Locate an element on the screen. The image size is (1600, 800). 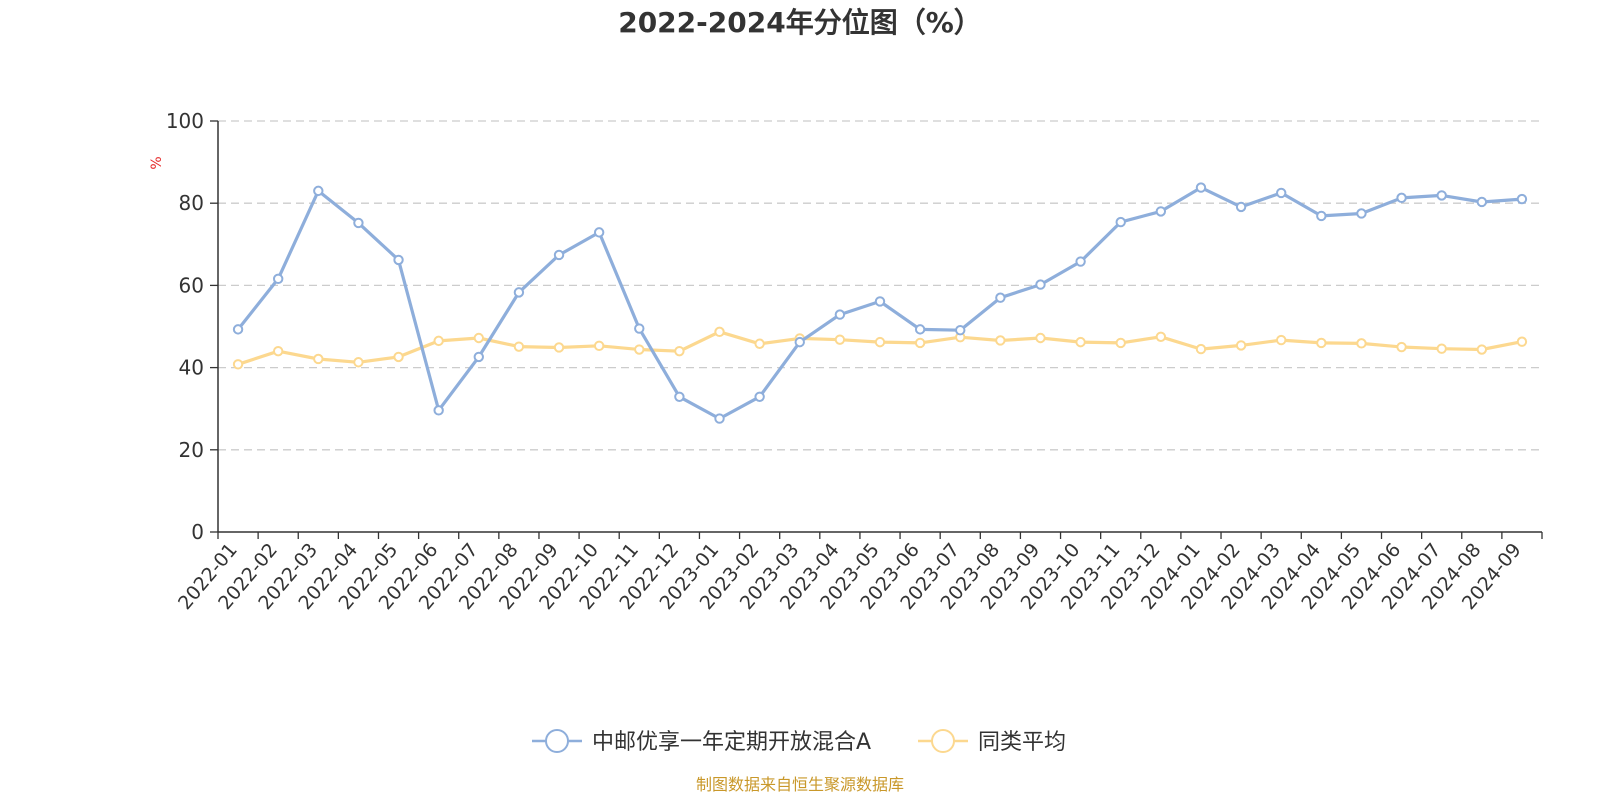
legend: 中邮优享一年定期开放混合A 同类平均 is located at coordinates (799, 742).